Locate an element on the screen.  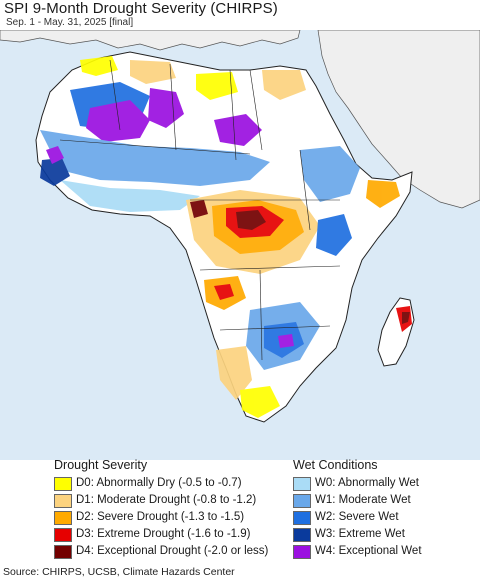
legend-item-w0: W0: Abnormally Wet is located at coordinates (357, 483).